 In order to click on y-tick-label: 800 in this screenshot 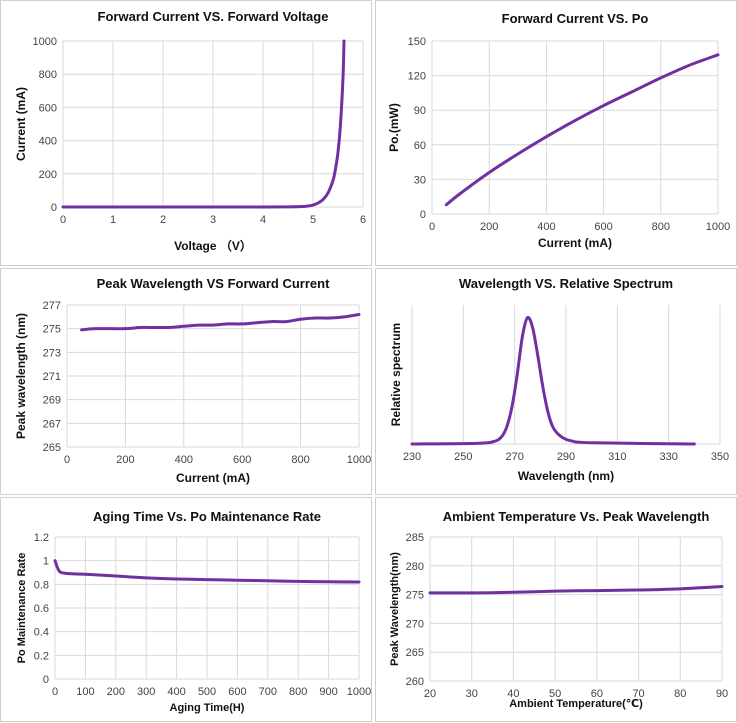, I will do `click(48, 75)`.